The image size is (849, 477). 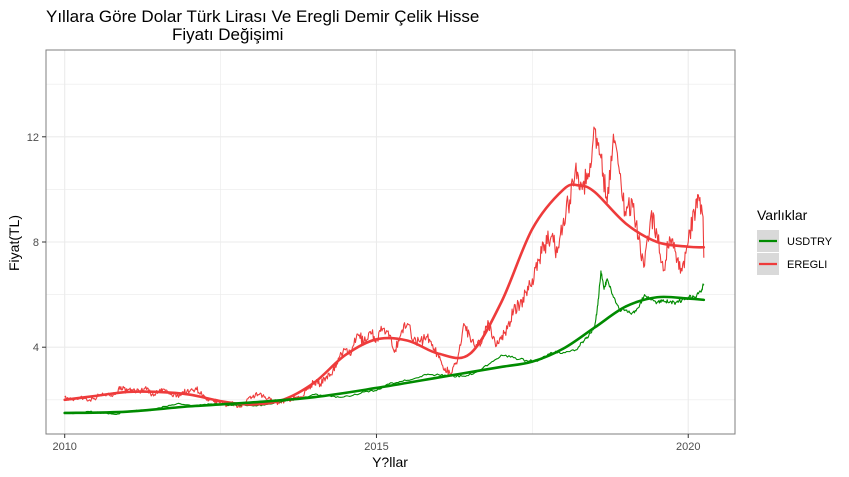 I want to click on legend: Varlıklar USDTRY EREGLI, so click(x=795, y=241).